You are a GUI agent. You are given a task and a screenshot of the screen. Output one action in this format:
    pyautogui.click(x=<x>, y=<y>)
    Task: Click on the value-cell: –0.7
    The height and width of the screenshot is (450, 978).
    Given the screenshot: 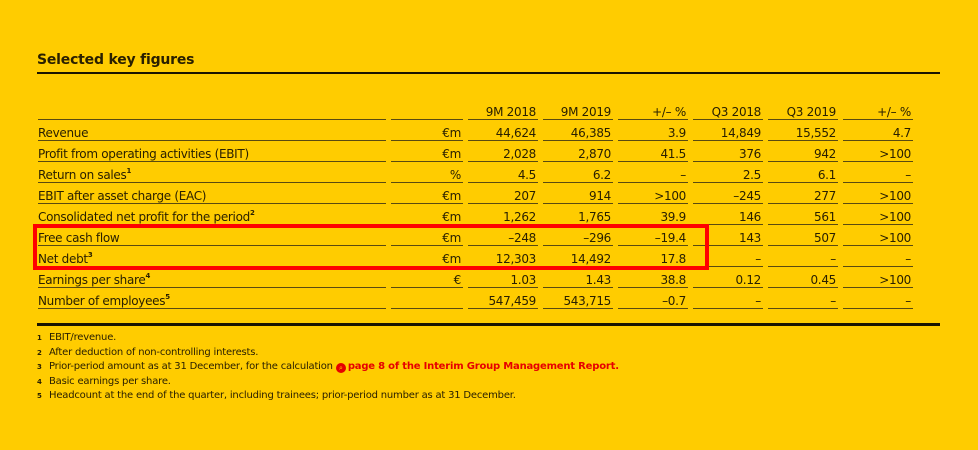 What is the action you would take?
    pyautogui.click(x=653, y=298)
    